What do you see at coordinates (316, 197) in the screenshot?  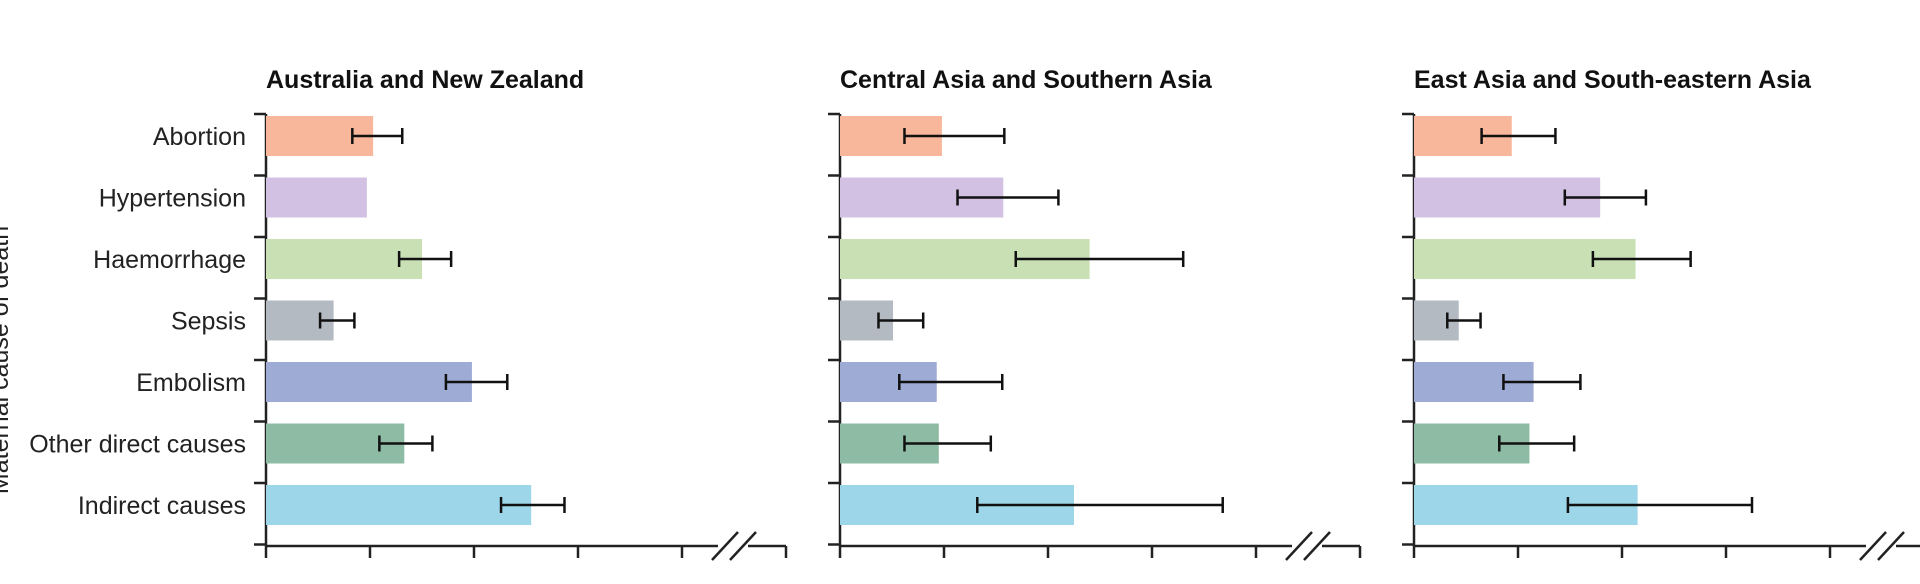 I see `bar-hypertension` at bounding box center [316, 197].